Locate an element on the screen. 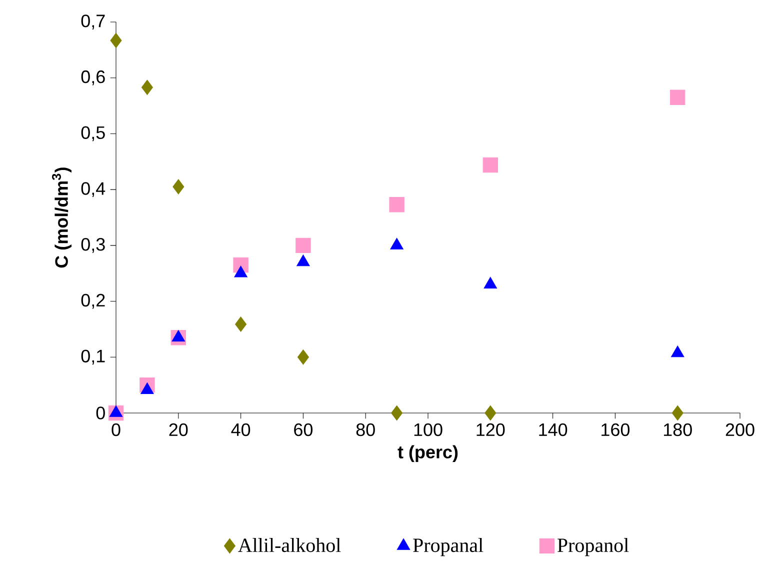 The width and height of the screenshot is (768, 574). y-tick-label: 0,7 is located at coordinates (93, 22).